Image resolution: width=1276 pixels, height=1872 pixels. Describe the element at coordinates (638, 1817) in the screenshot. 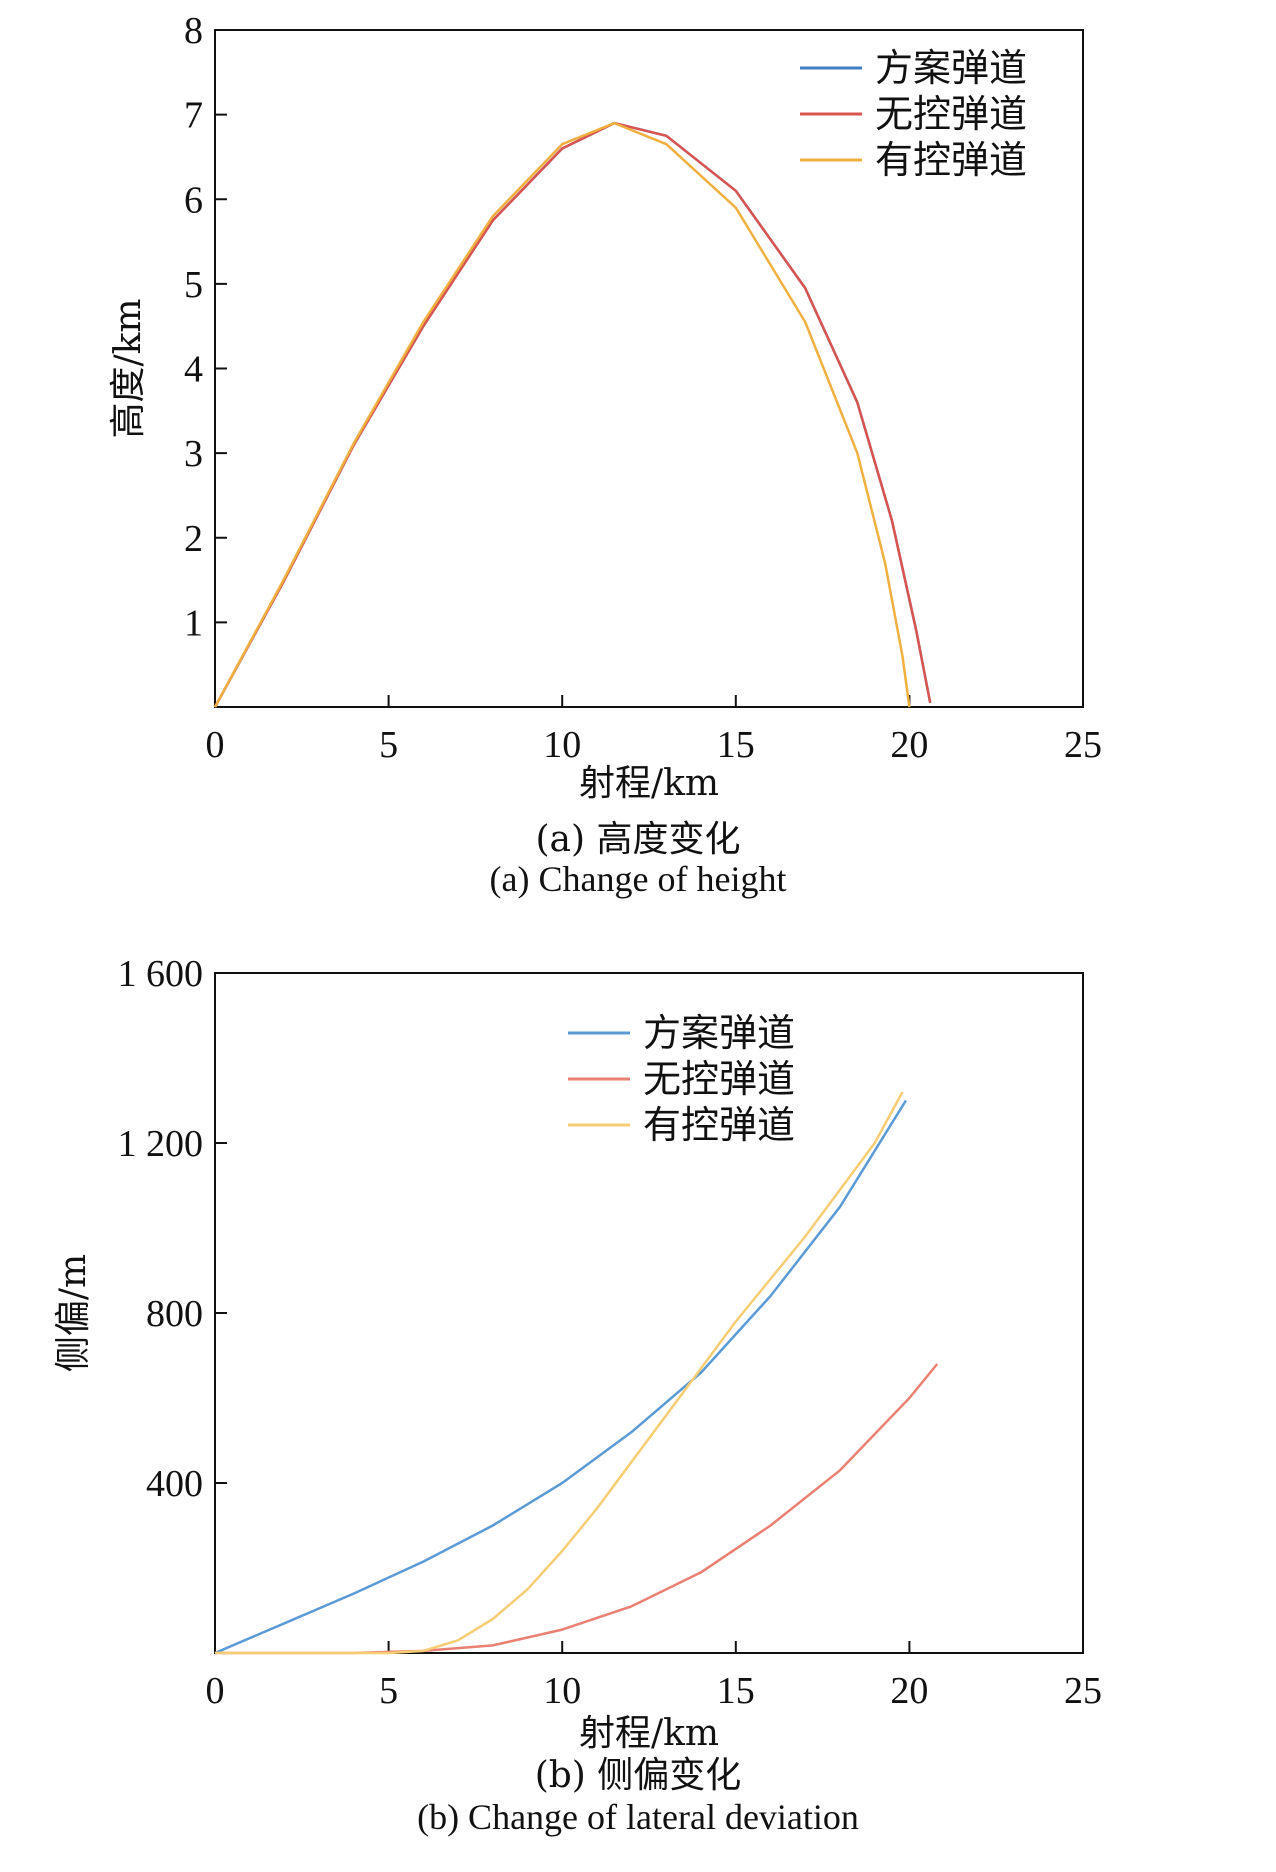

I see `lateral-caption-en: (b) Change of lateral deviation` at that location.